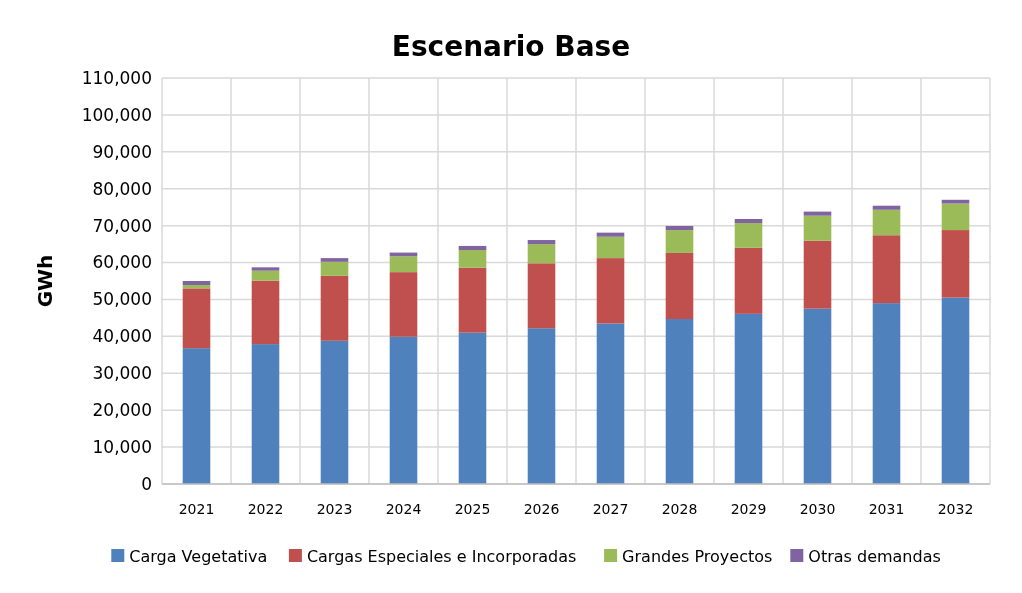 The image size is (1022, 593). Describe the element at coordinates (122, 373) in the screenshot. I see `y-tick-label: 30,000` at that location.